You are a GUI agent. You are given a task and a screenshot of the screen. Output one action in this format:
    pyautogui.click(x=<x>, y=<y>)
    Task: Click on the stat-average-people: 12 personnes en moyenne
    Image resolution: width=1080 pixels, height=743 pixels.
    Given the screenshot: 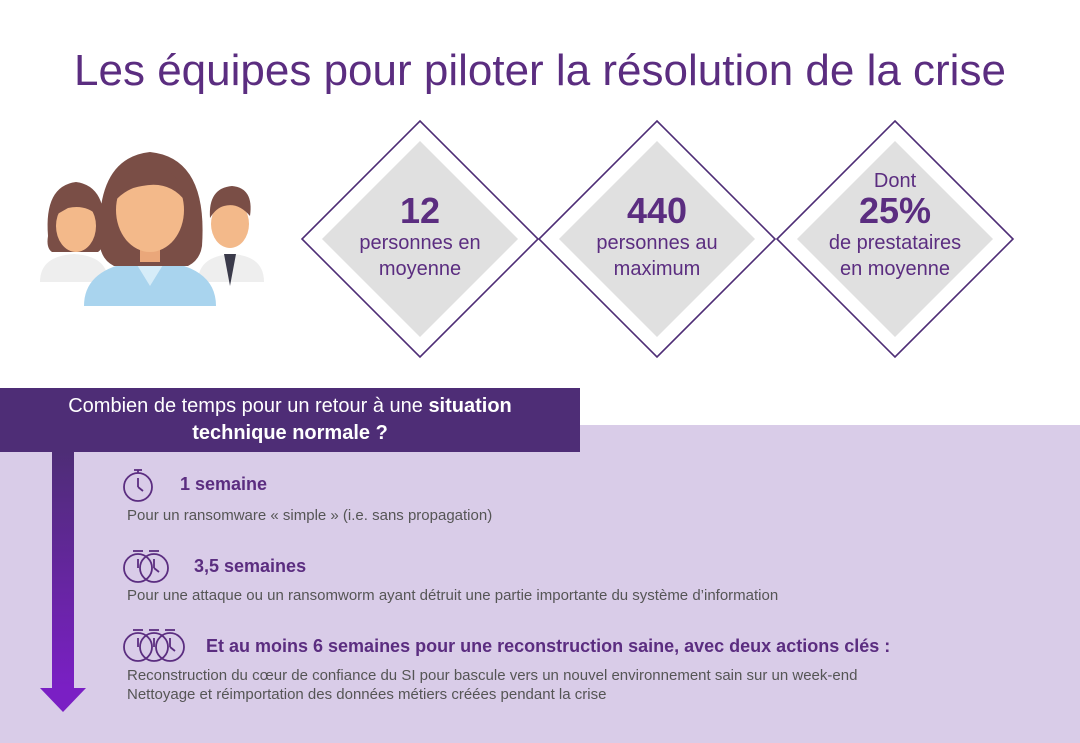 What is the action you would take?
    pyautogui.click(x=420, y=237)
    